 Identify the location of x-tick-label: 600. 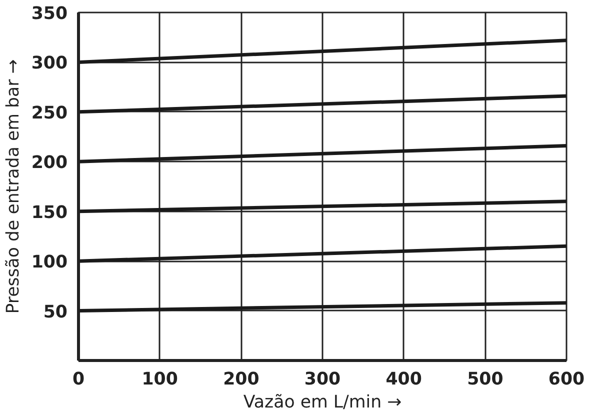
(566, 380).